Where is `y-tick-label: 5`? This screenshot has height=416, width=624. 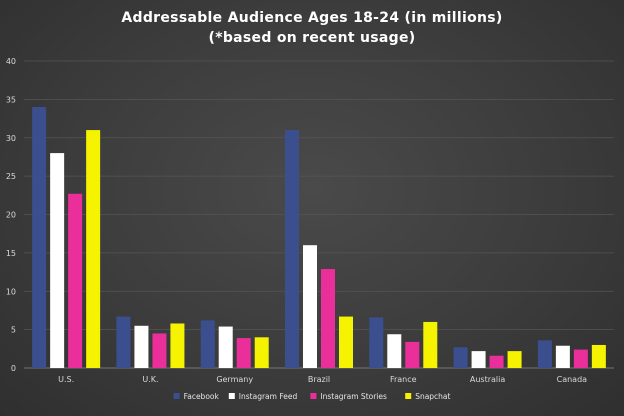 y-tick-label: 5 is located at coordinates (13, 330).